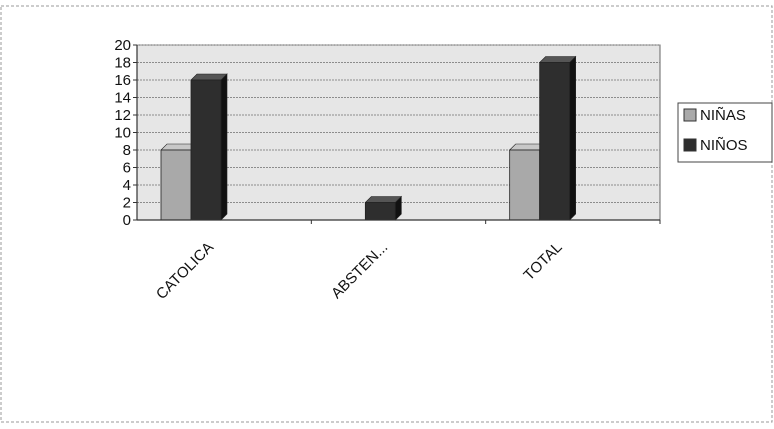  I want to click on y-tick-label: 0, so click(127, 220).